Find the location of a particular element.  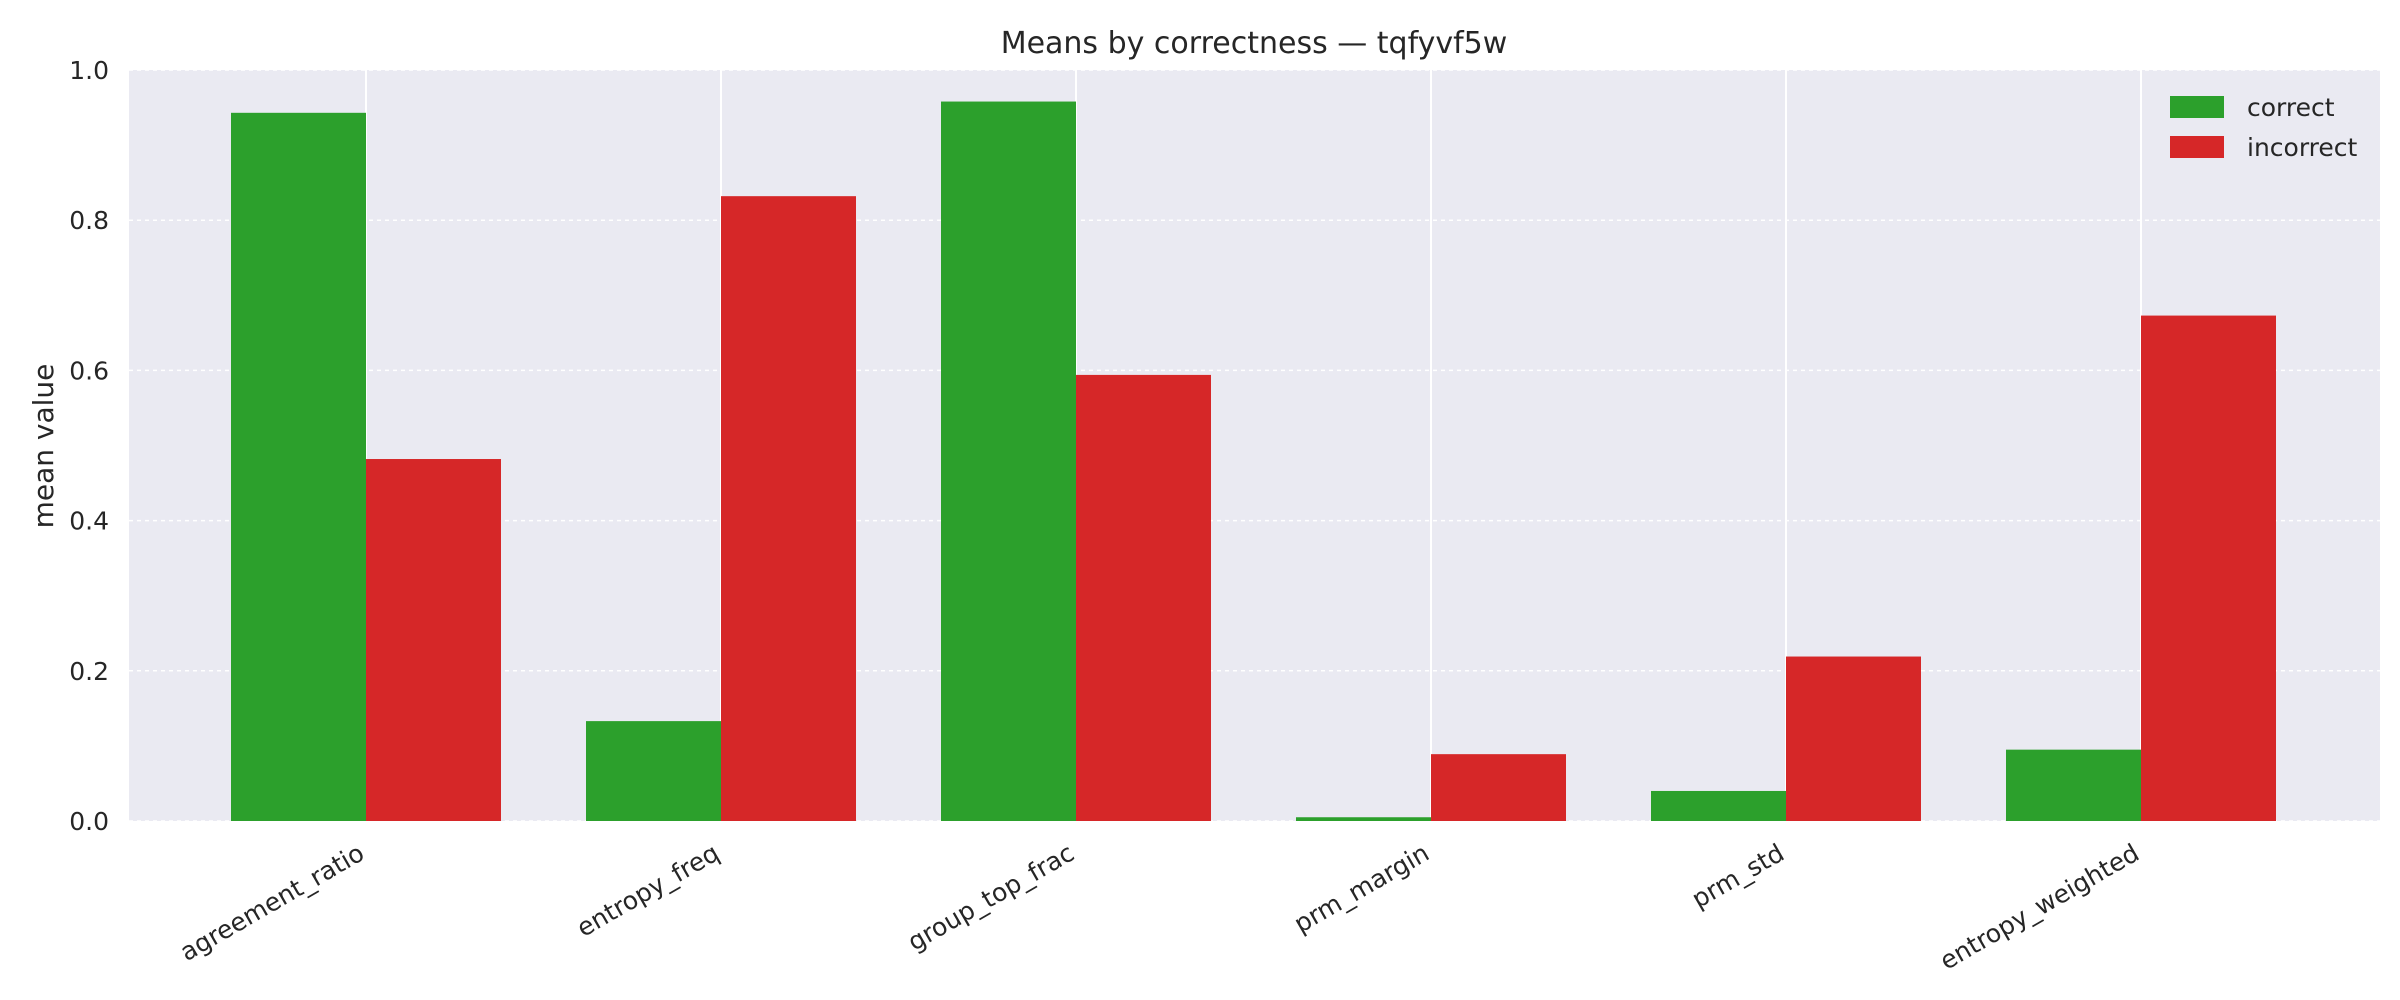

x-tick-label: entropy_freq is located at coordinates (648, 890).